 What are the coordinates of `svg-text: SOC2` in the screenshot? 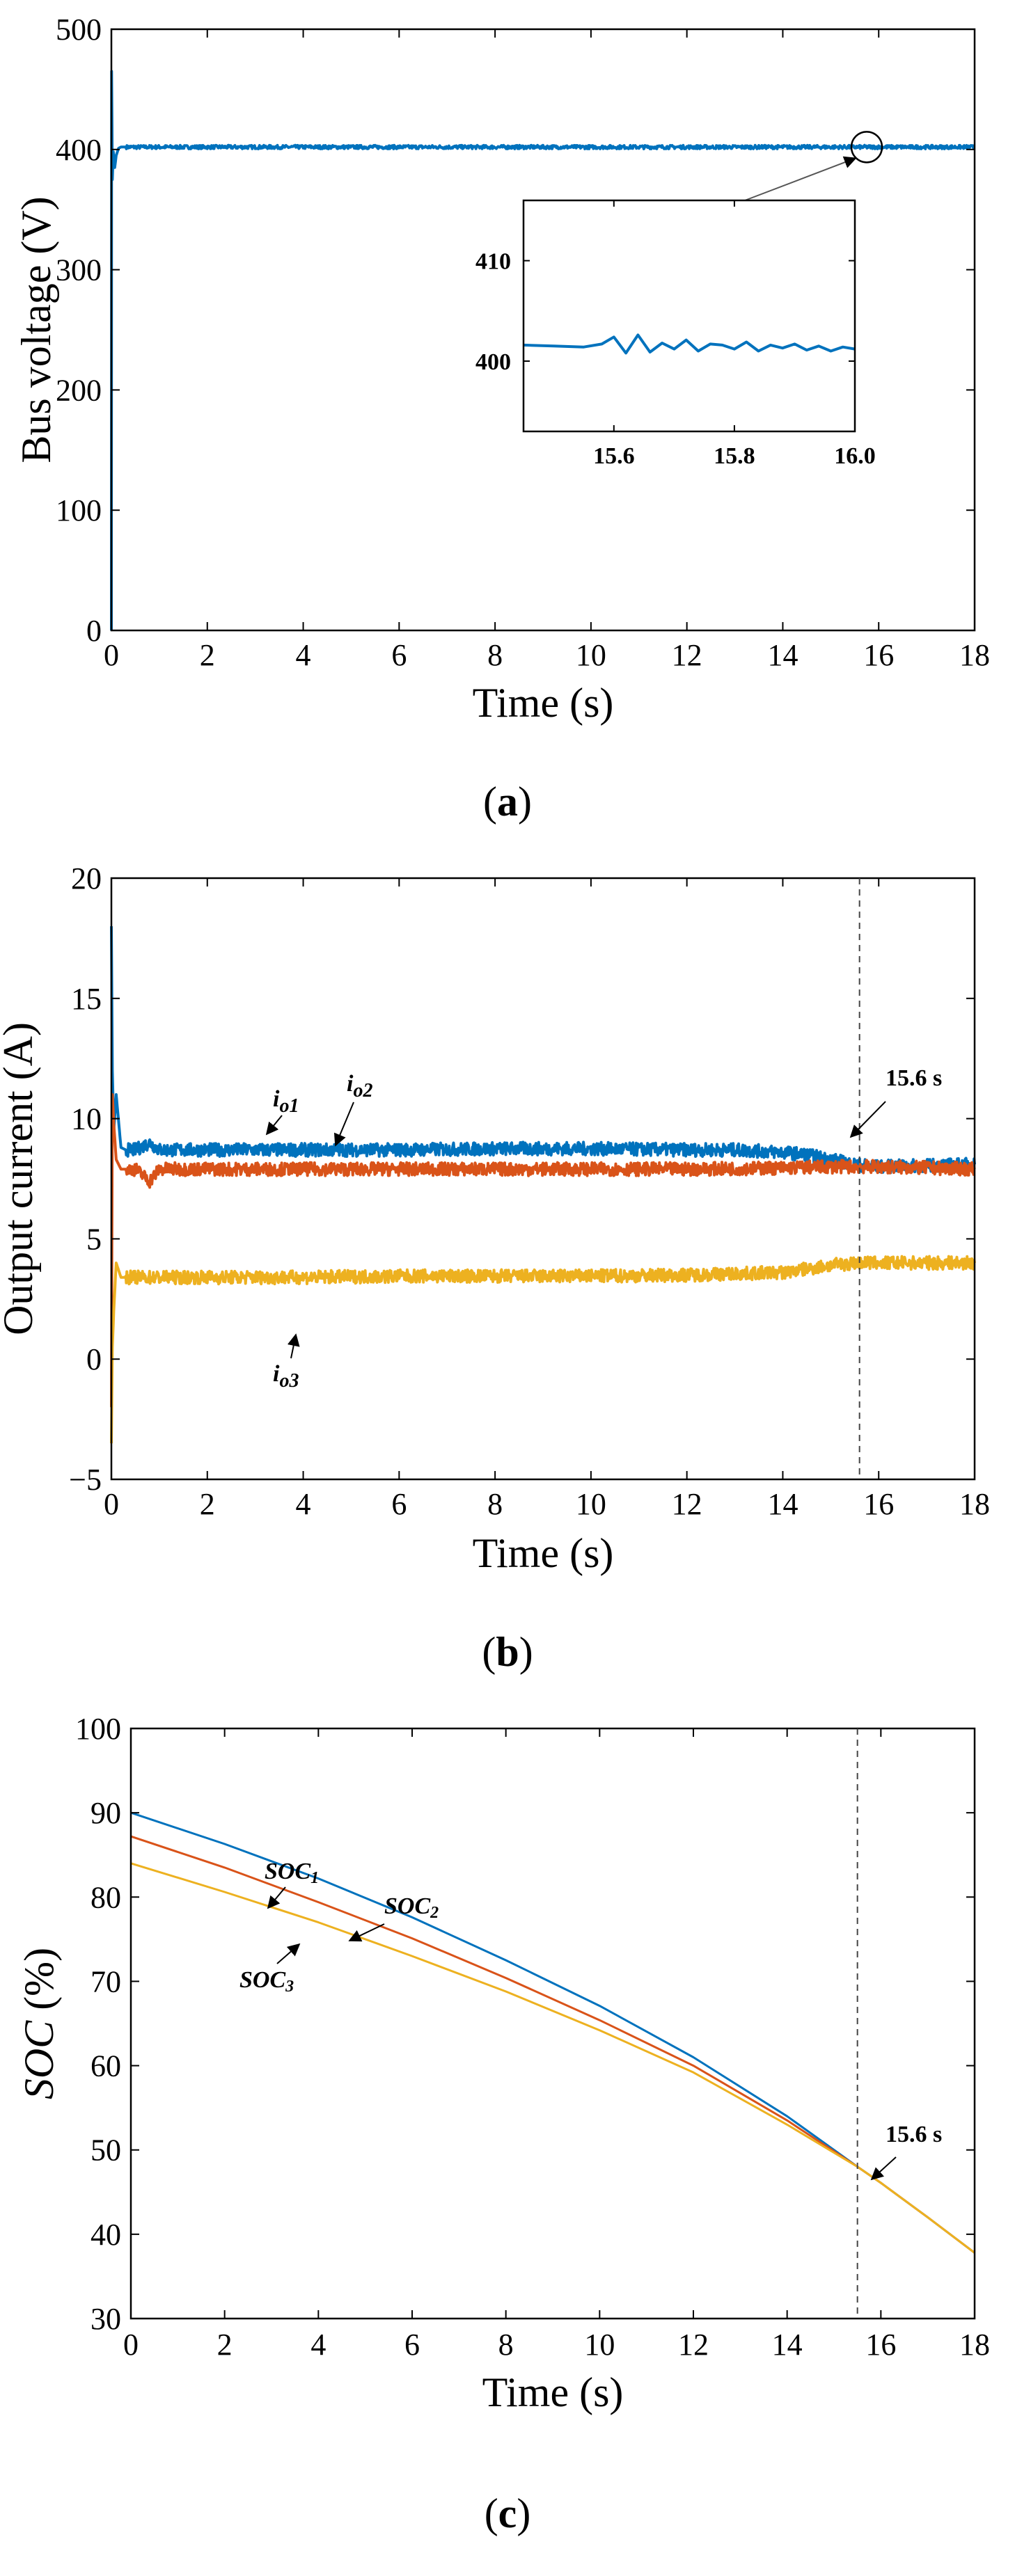 It's located at (412, 1907).